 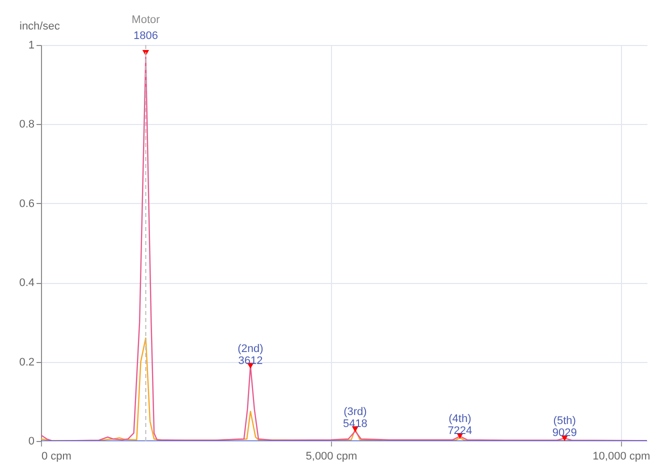 What do you see at coordinates (26, 124) in the screenshot?
I see `y-tick-label: 0.8` at bounding box center [26, 124].